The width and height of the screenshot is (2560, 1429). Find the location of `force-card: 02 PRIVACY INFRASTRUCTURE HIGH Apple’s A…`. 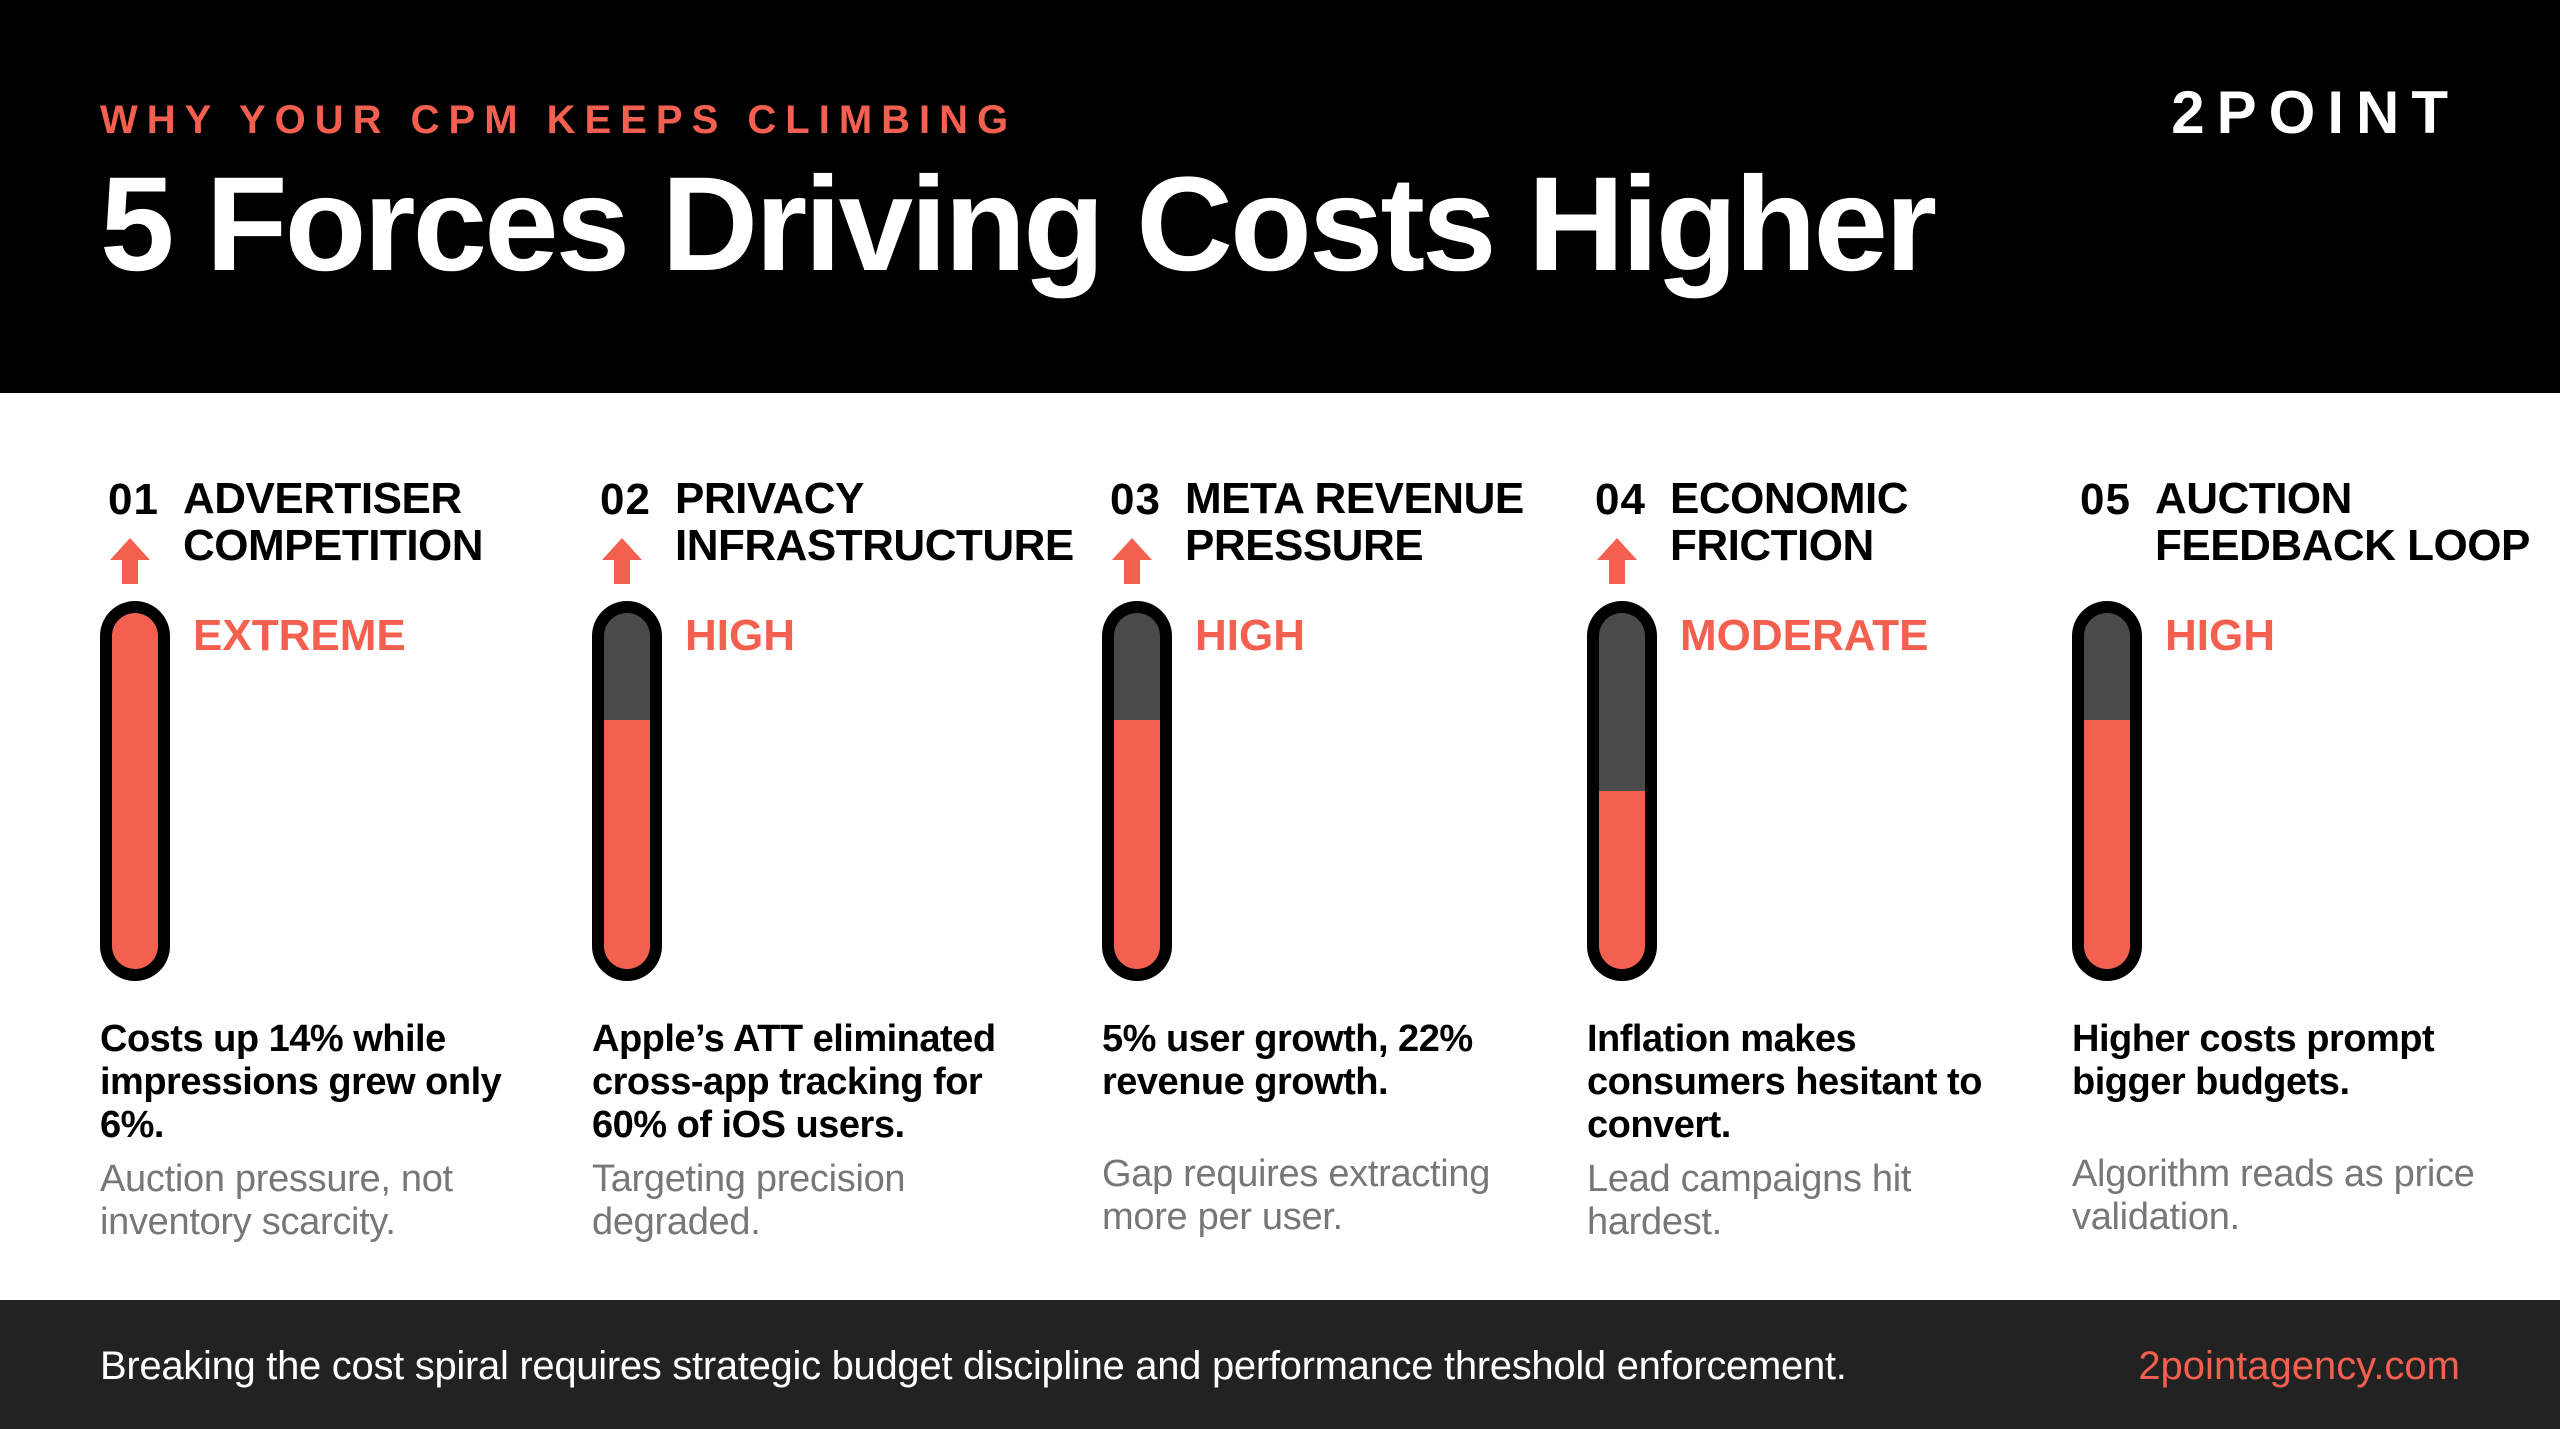

force-card: 02 PRIVACY INFRASTRUCTURE HIGH Apple’s A… is located at coordinates (833, 846).